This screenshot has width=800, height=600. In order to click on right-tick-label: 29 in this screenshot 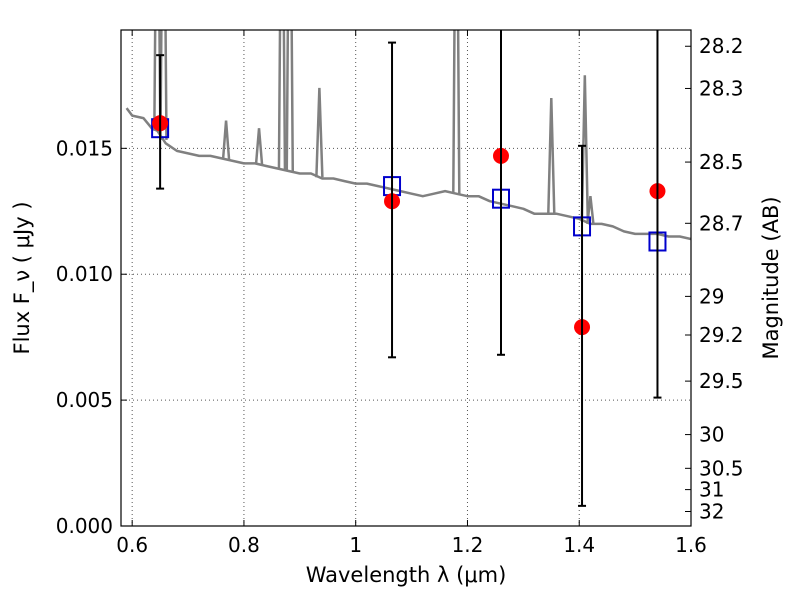, I will do `click(711, 296)`.